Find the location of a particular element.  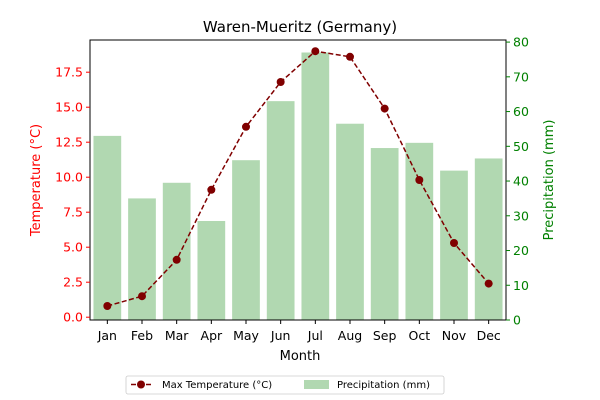

y-left-tick-label: 7.5 is located at coordinates (73, 212).